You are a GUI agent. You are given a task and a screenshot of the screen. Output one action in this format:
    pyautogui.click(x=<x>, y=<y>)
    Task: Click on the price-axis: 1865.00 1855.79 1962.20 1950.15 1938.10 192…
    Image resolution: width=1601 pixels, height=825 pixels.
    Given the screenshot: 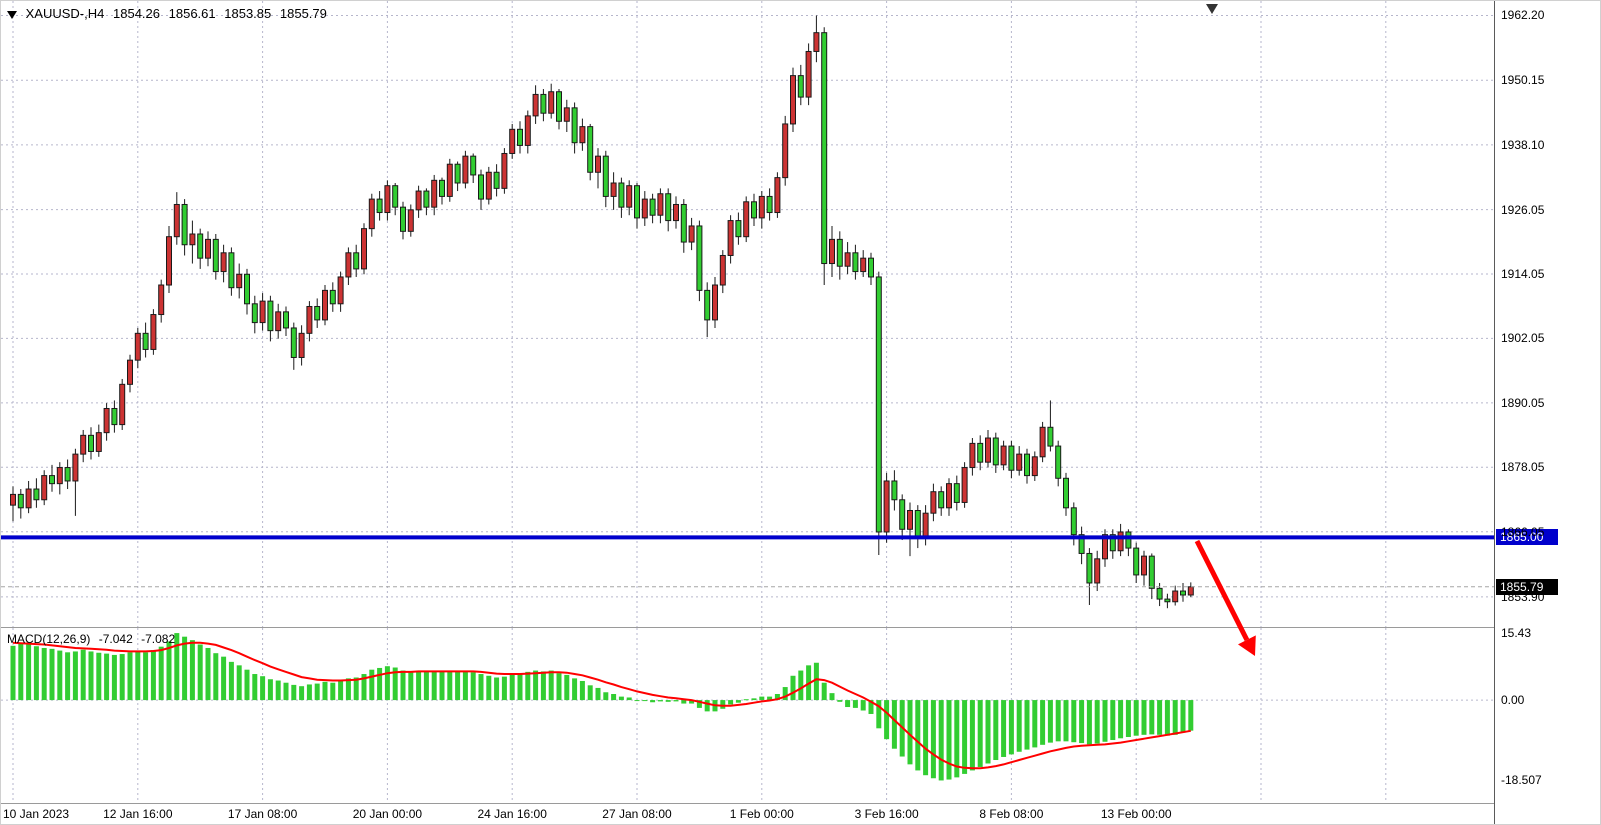 What is the action you would take?
    pyautogui.click(x=1547, y=412)
    